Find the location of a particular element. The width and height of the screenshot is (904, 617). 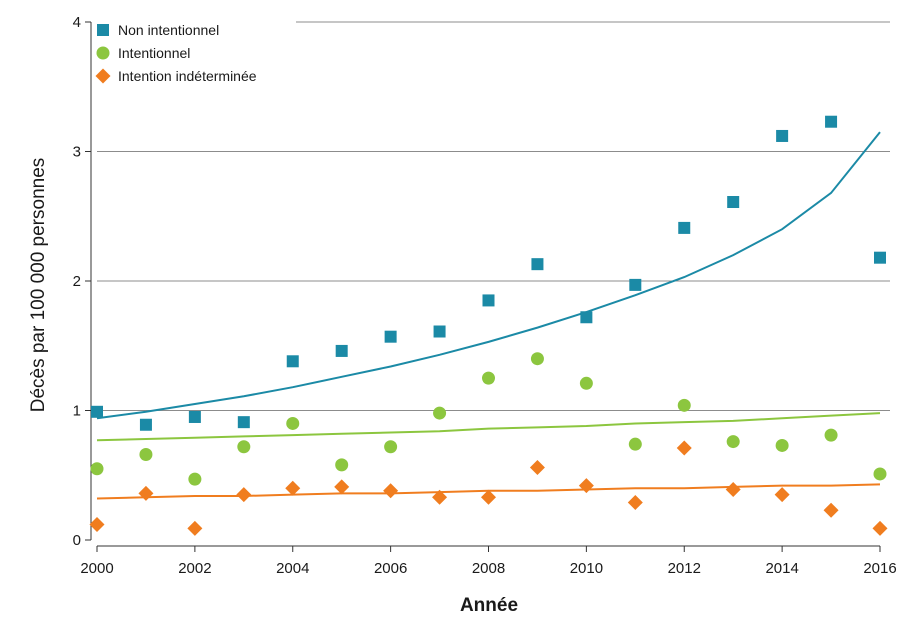

legend-label: Non intentionnel is located at coordinates (168, 30).